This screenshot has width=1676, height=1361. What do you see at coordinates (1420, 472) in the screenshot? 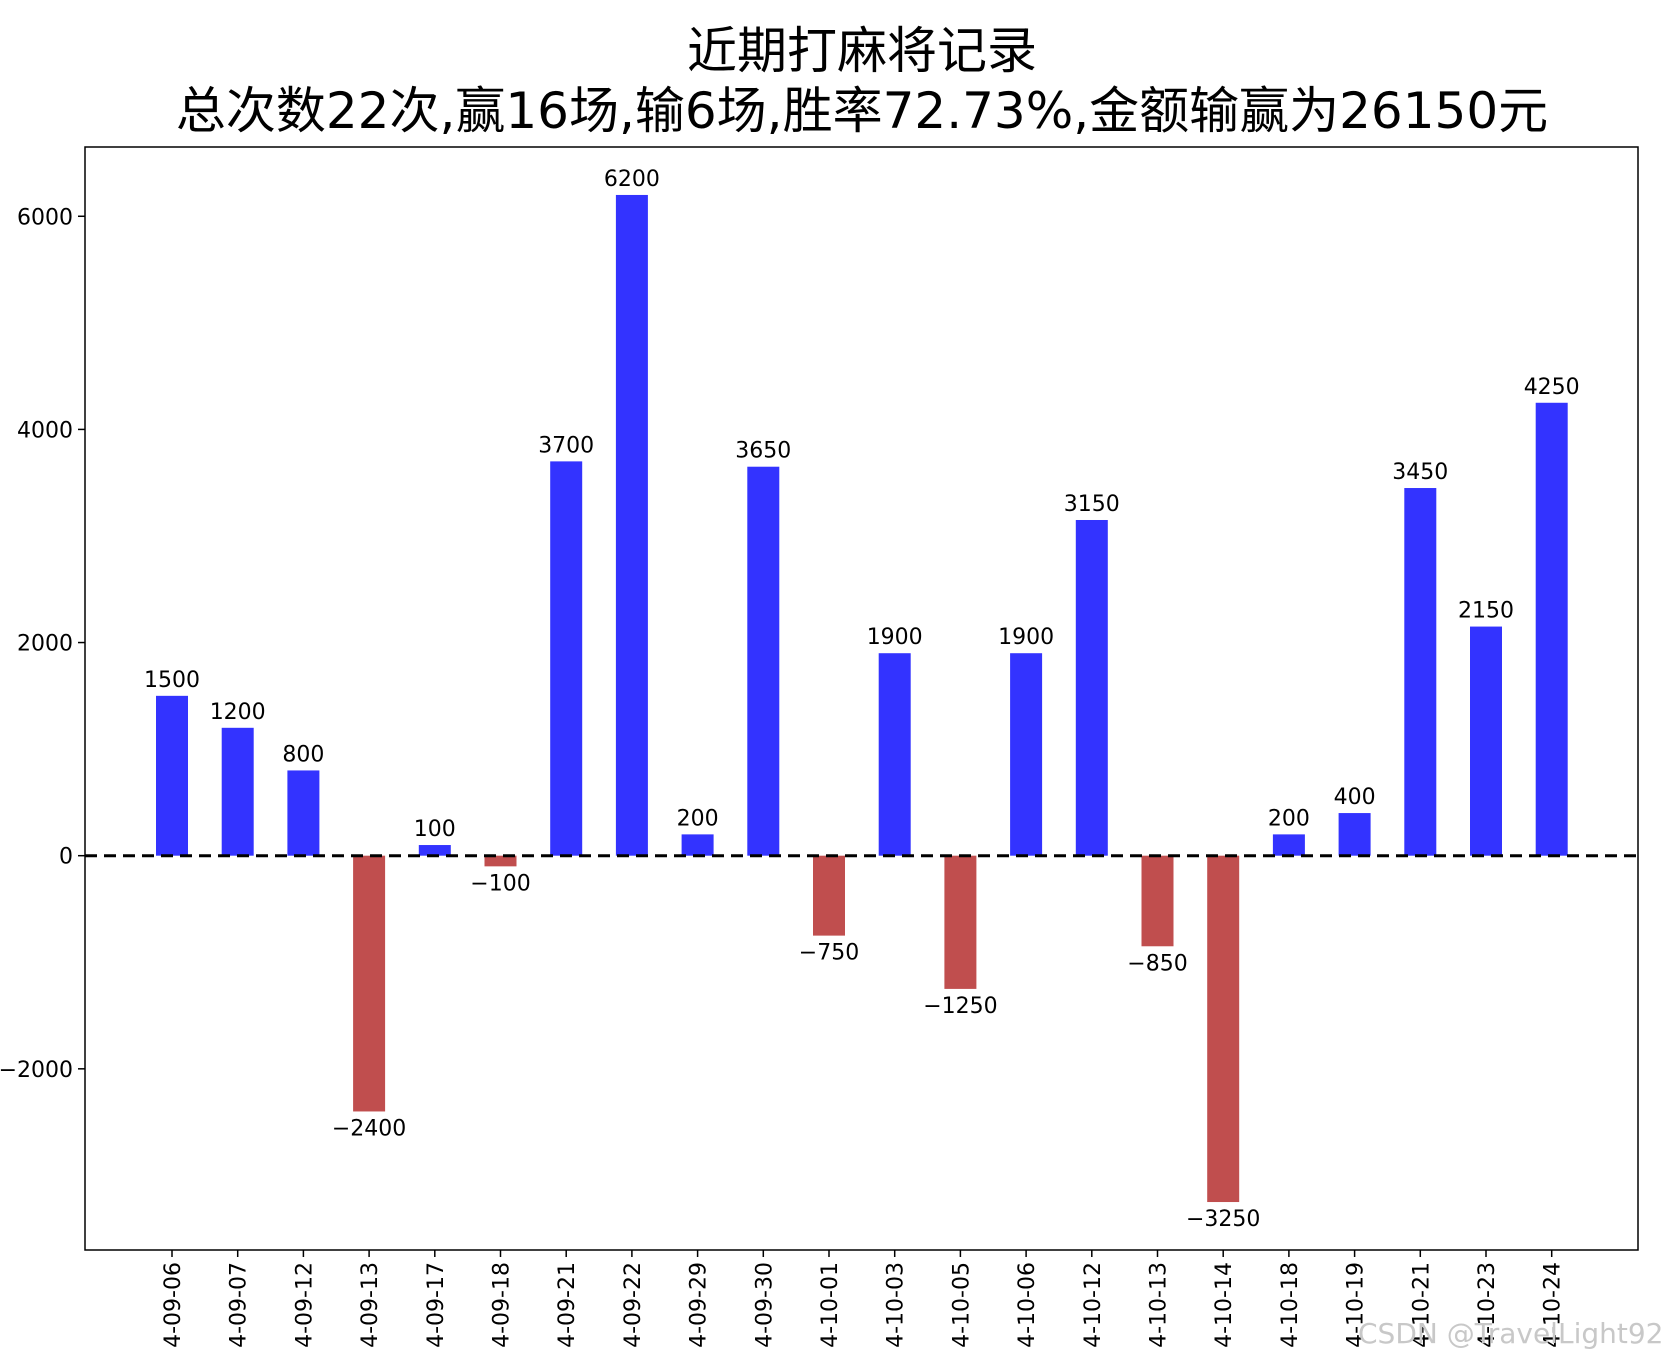
I see `data-label: 3450` at bounding box center [1420, 472].